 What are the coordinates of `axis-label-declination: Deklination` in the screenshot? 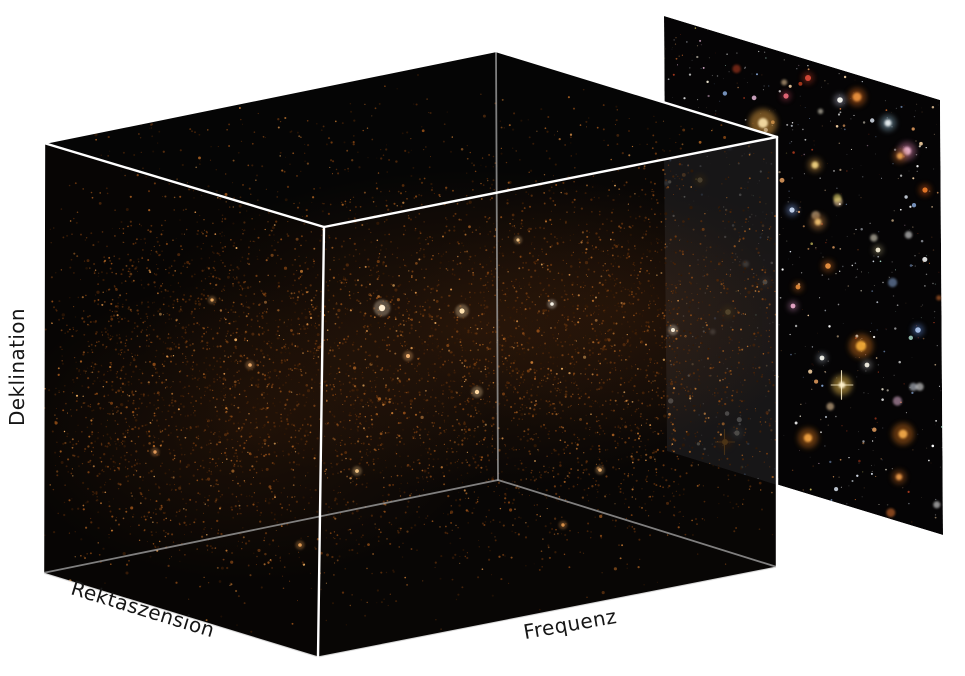 It's located at (17, 367).